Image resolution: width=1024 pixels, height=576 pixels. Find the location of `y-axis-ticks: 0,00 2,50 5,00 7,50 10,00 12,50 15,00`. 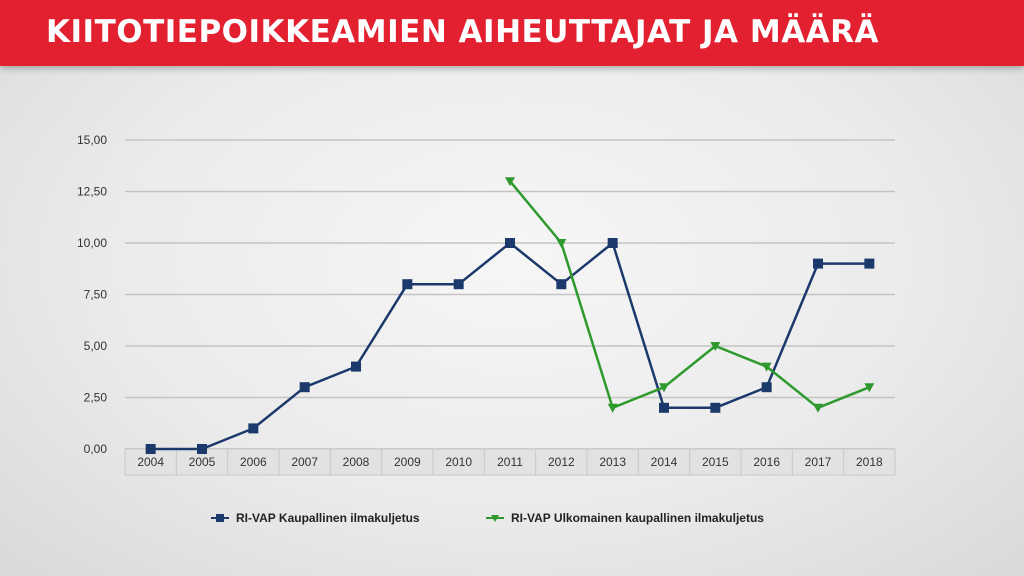

y-axis-ticks: 0,00 2,50 5,00 7,50 10,00 12,50 15,00 is located at coordinates (92, 294).